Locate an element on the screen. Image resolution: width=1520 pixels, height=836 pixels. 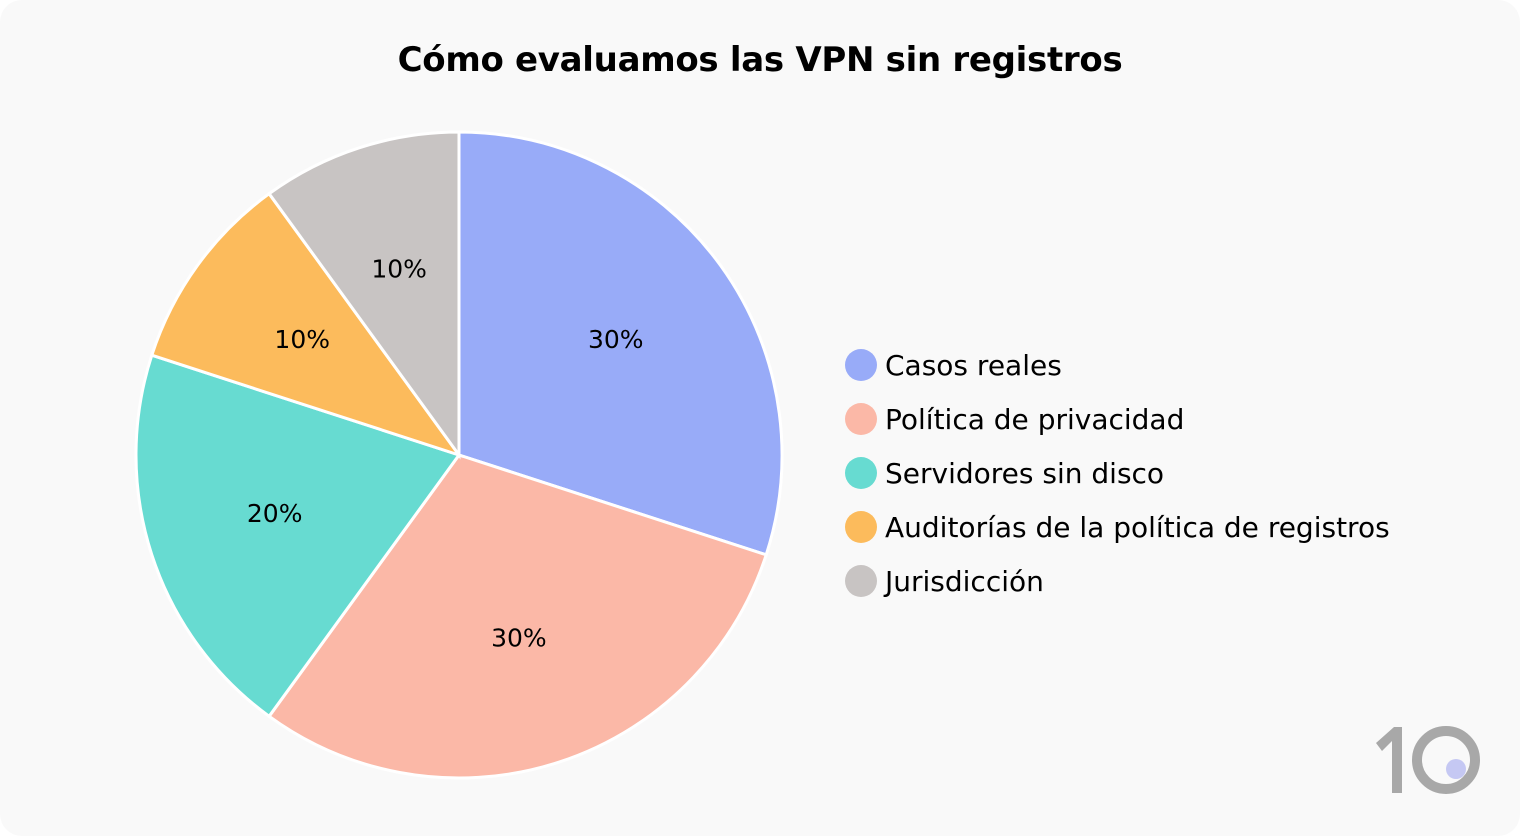
legend-item: Casos reales is located at coordinates (1117, 365).